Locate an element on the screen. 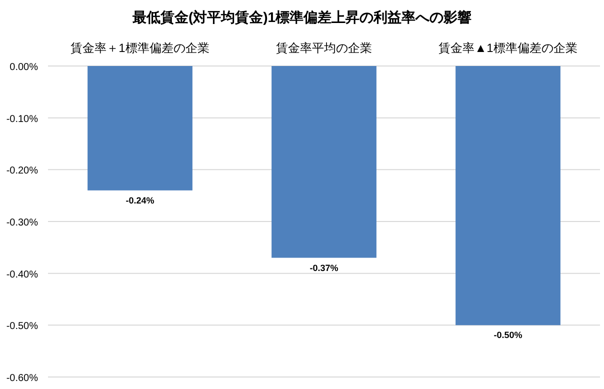  x-tick-label: 賃金率＋1標準偏差の企業 is located at coordinates (140, 48).